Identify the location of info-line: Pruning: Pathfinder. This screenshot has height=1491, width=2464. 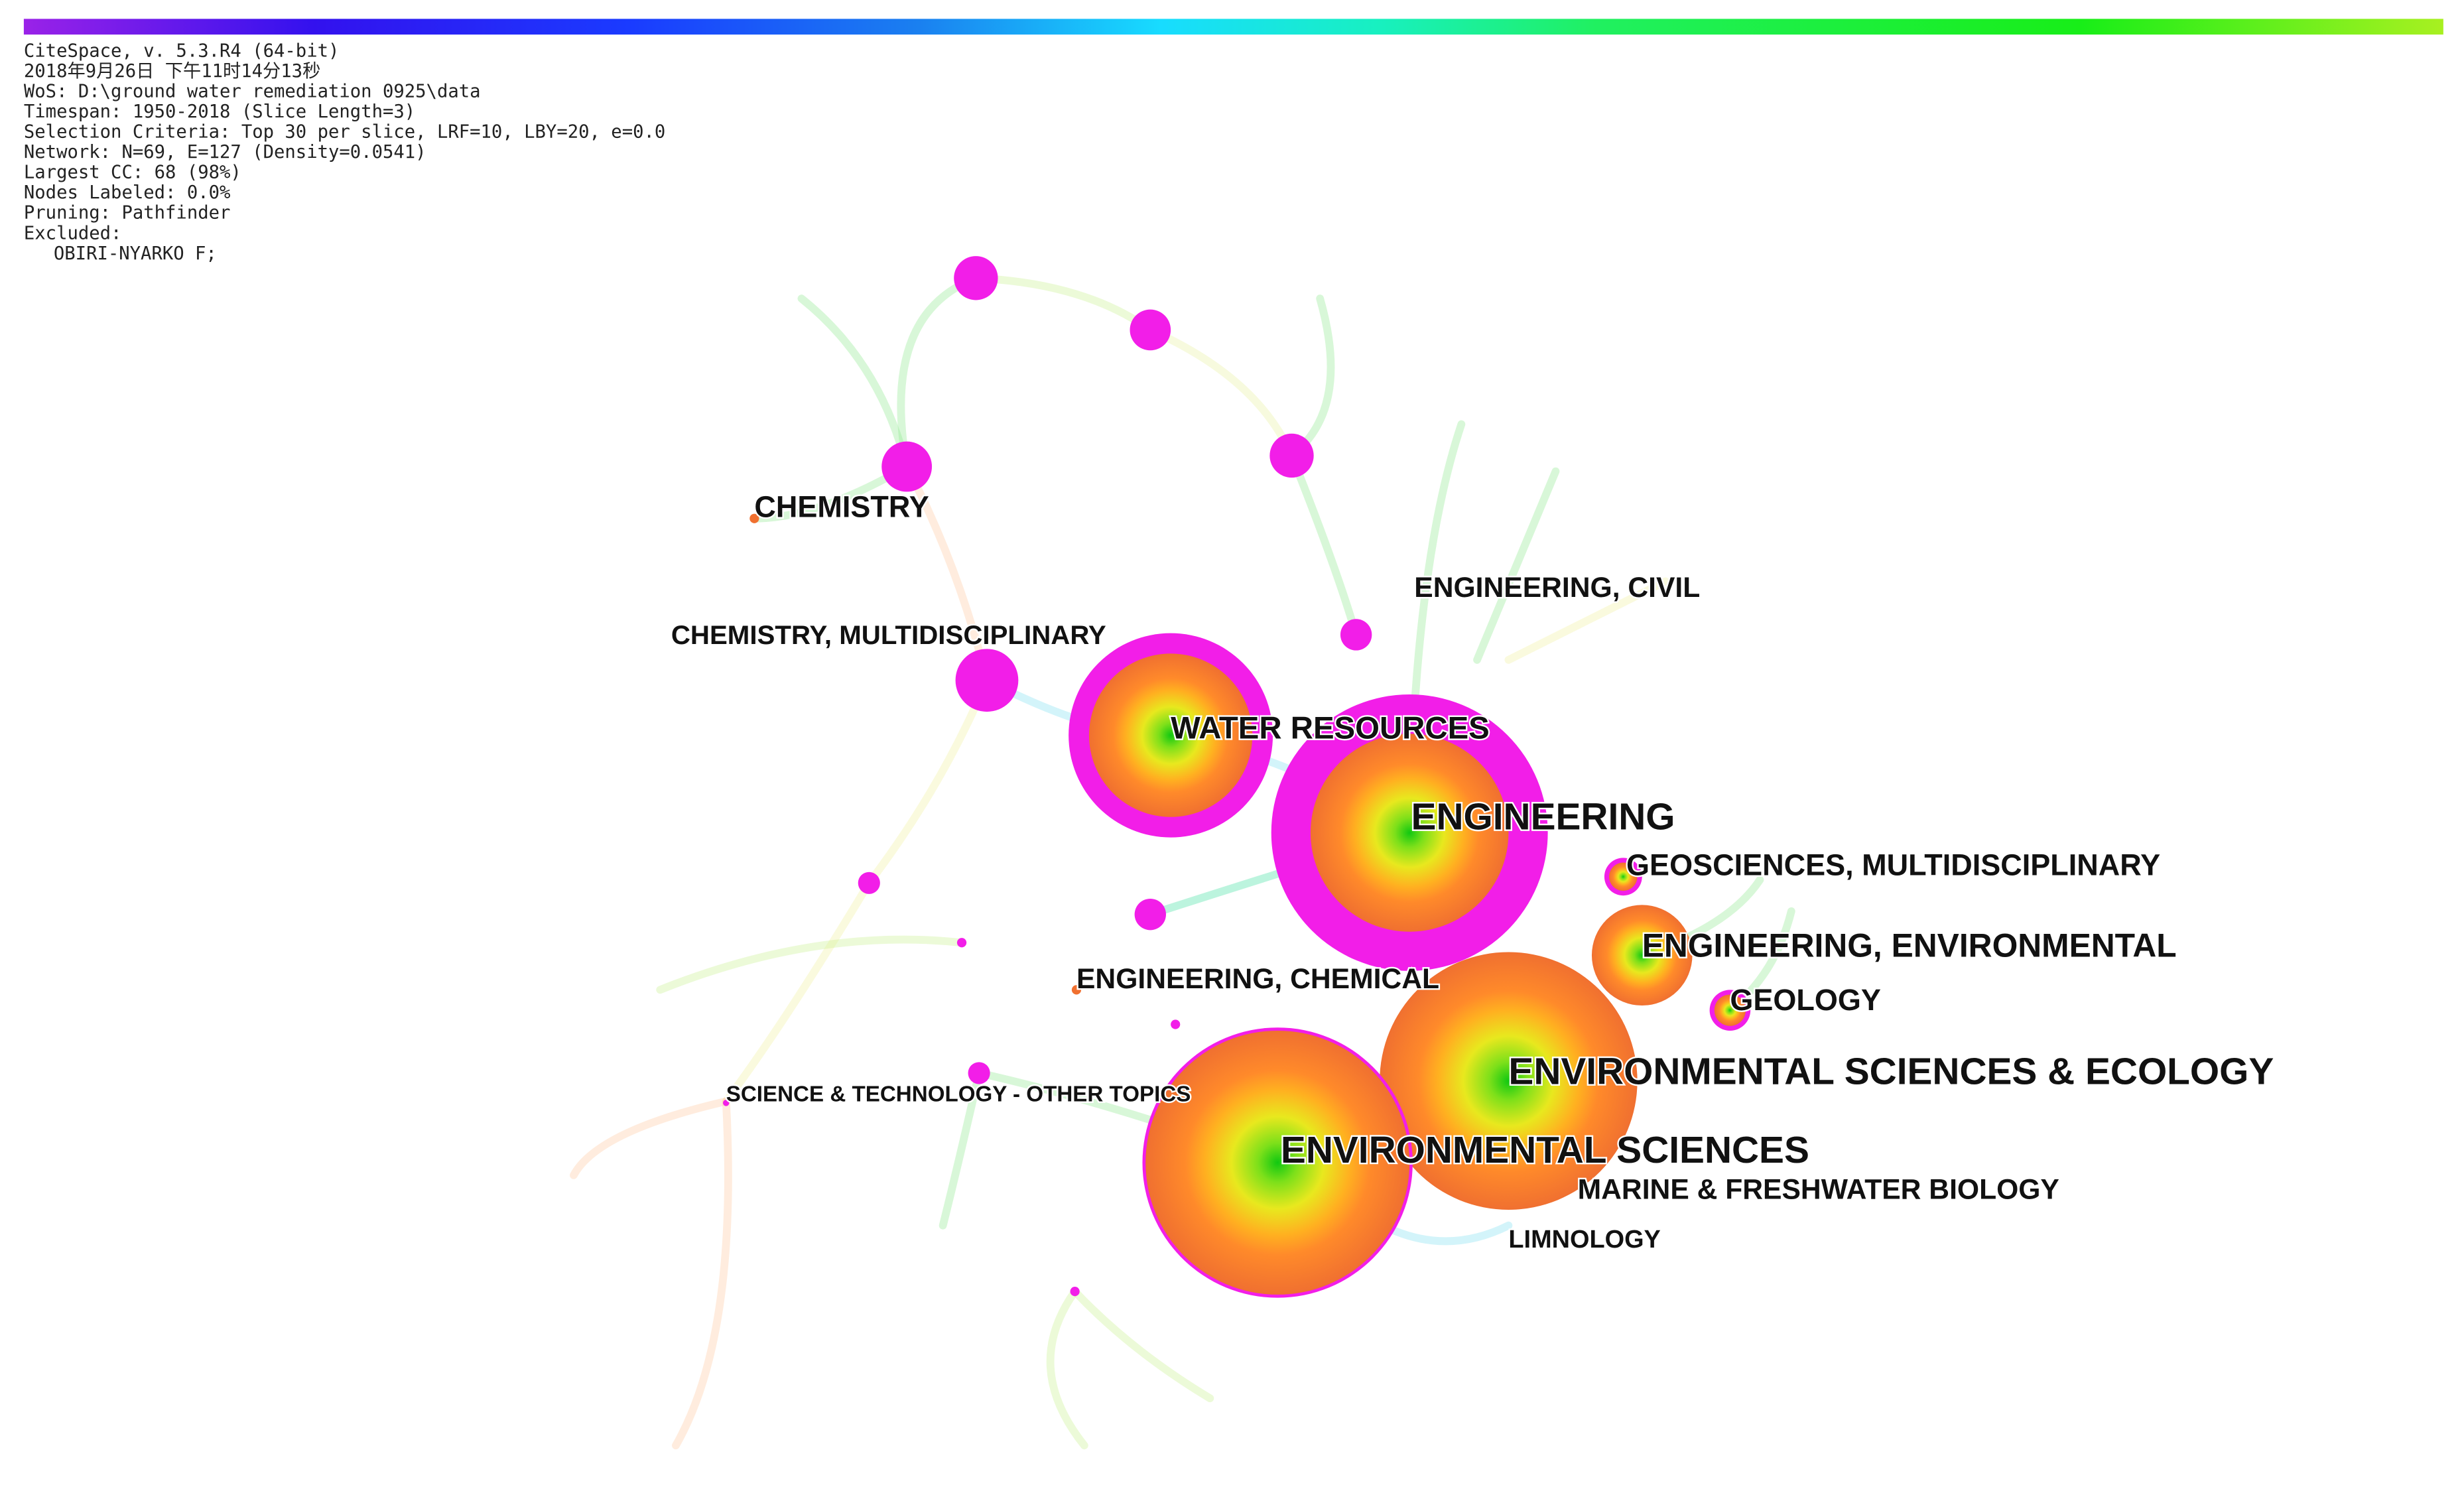
(127, 213).